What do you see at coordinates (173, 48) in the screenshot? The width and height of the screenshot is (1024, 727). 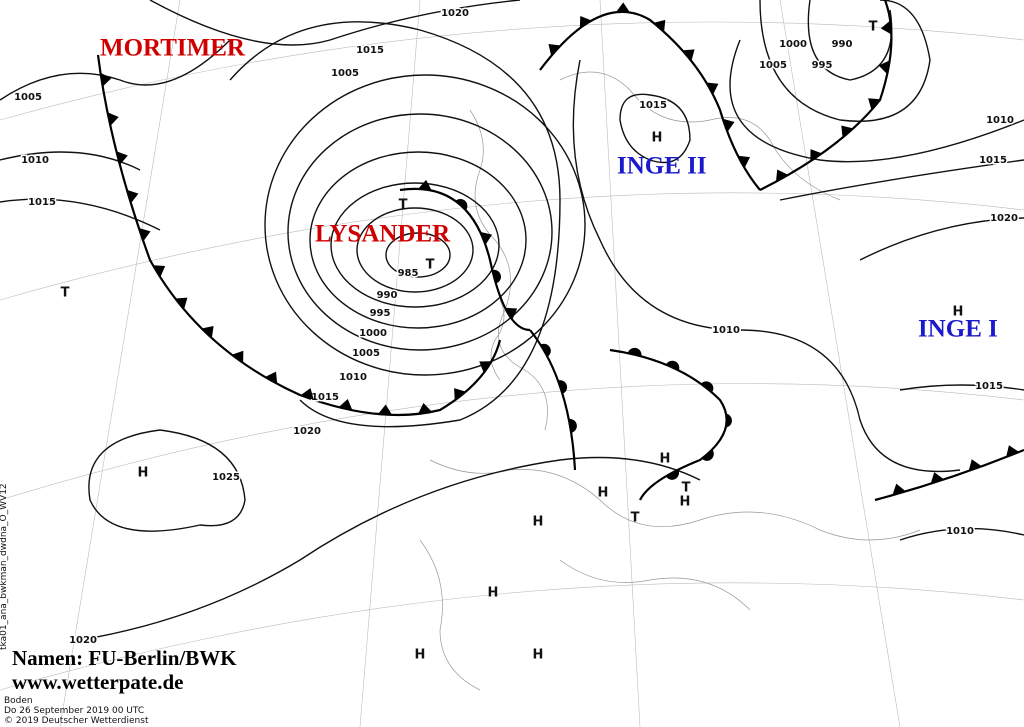 I see `system-name: MORTIMER` at bounding box center [173, 48].